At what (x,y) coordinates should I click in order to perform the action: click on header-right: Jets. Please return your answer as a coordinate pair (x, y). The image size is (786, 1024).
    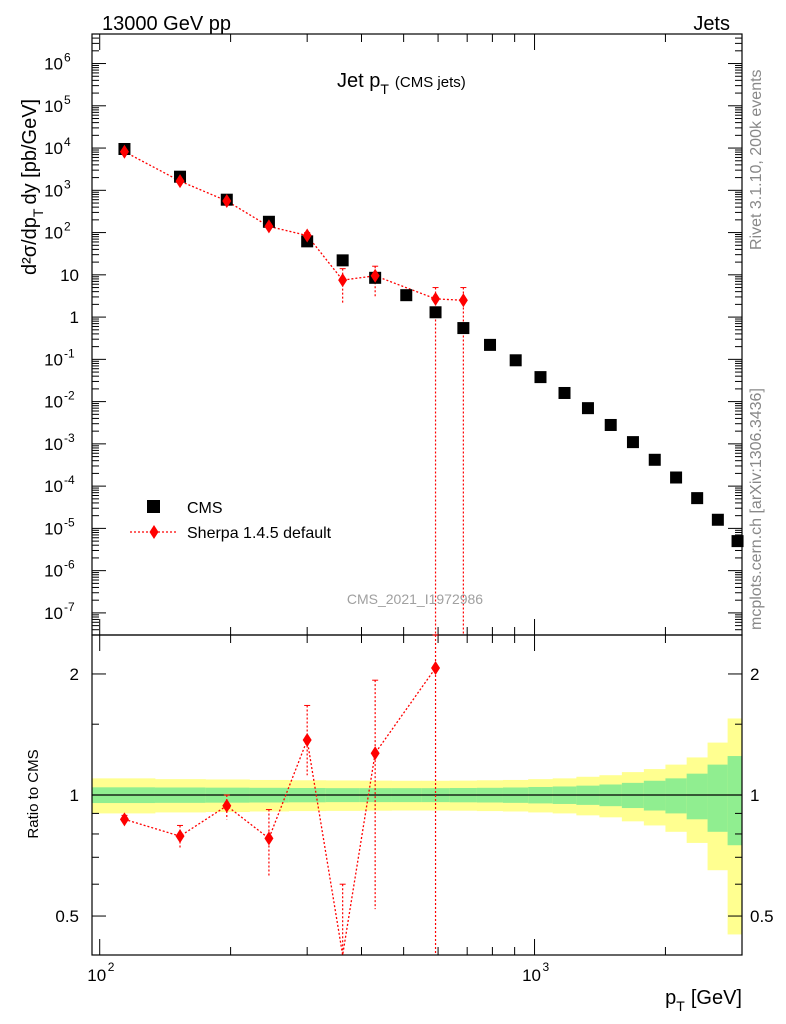
    Looking at the image, I should click on (711, 24).